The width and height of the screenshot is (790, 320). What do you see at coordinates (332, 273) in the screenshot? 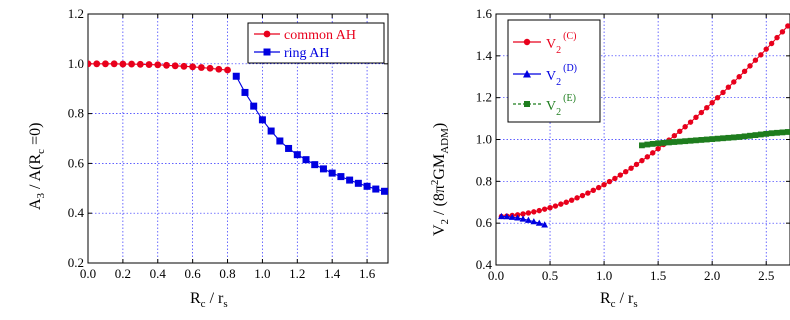
I see `x-tick-label: 1.4` at bounding box center [332, 273].